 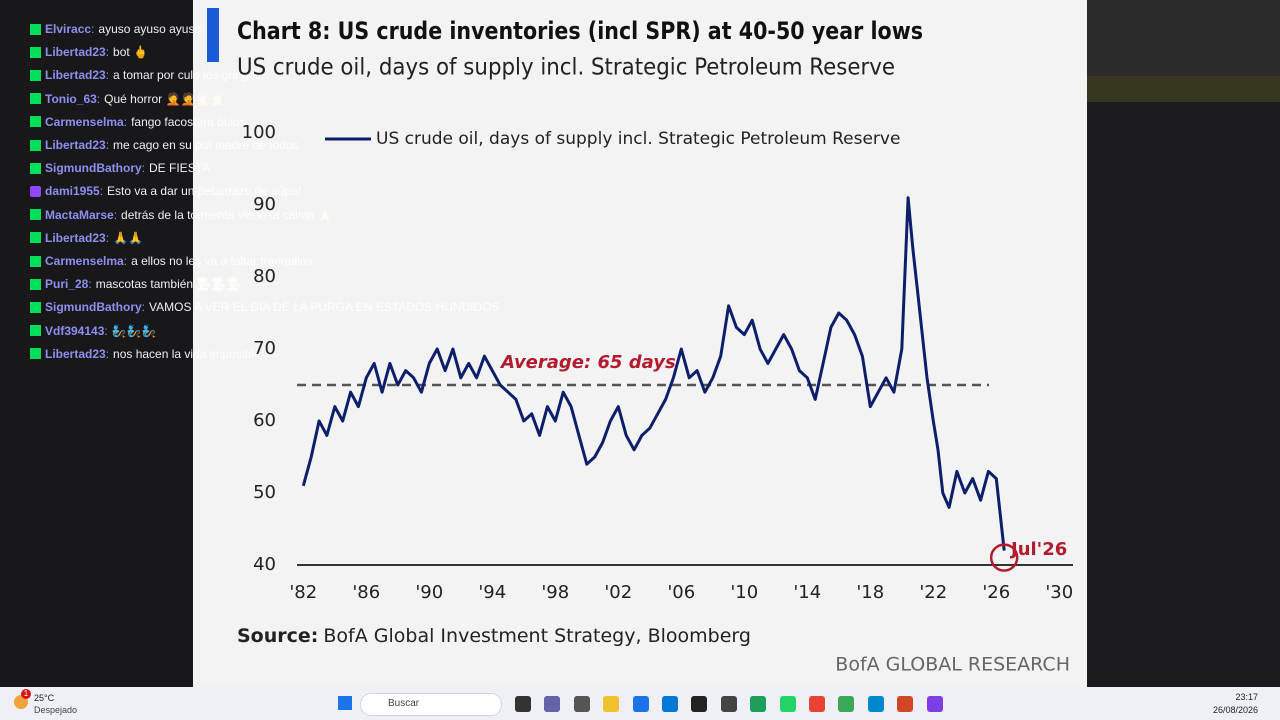 I want to click on source-prefix: Source:, so click(x=277, y=636).